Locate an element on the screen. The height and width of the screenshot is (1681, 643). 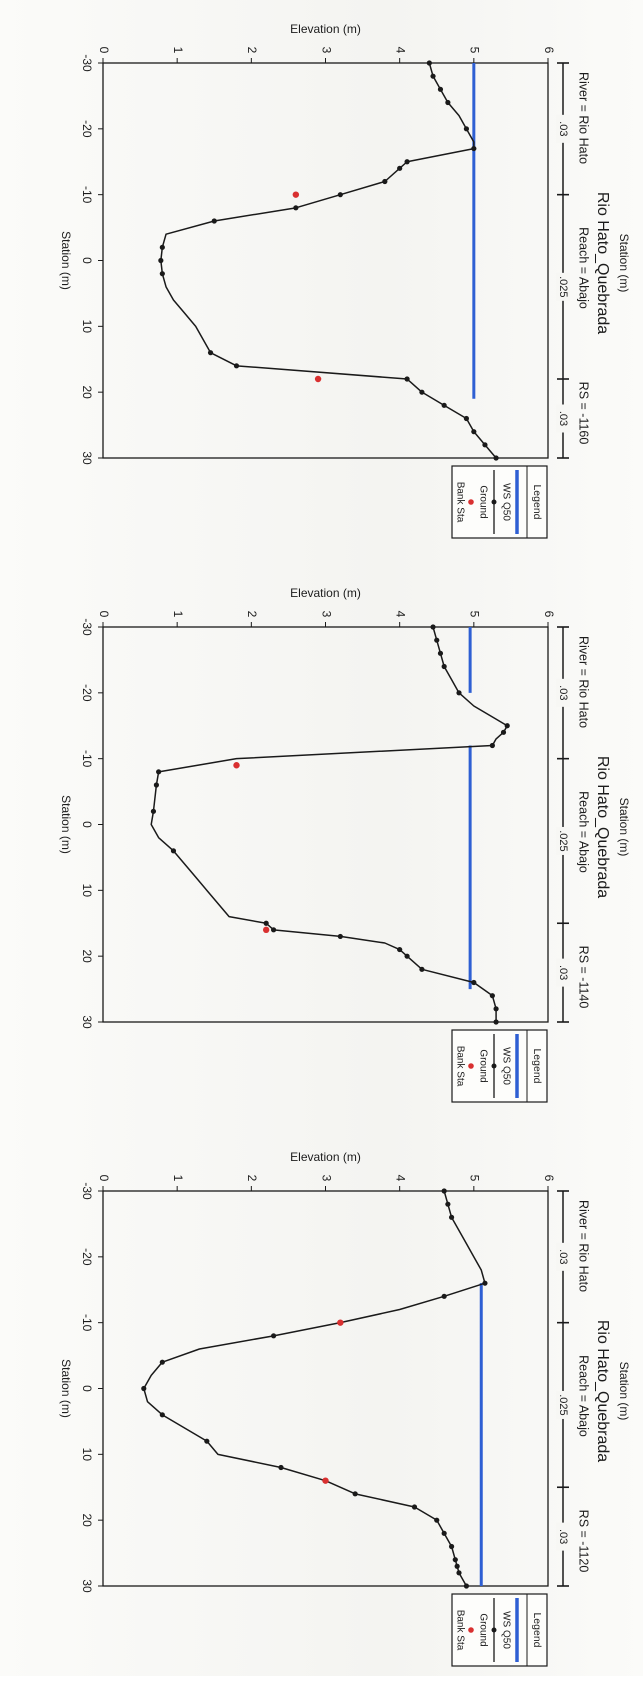
x-tick-label: 0 is located at coordinates (87, 260).